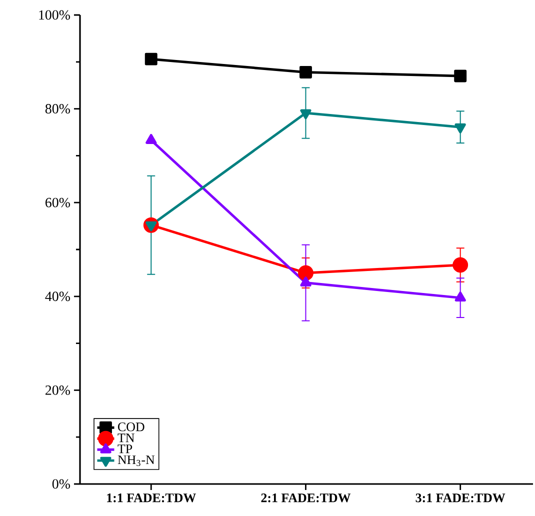 This screenshot has width=535, height=516. What do you see at coordinates (131, 427) in the screenshot?
I see `legend-label: COD` at bounding box center [131, 427].